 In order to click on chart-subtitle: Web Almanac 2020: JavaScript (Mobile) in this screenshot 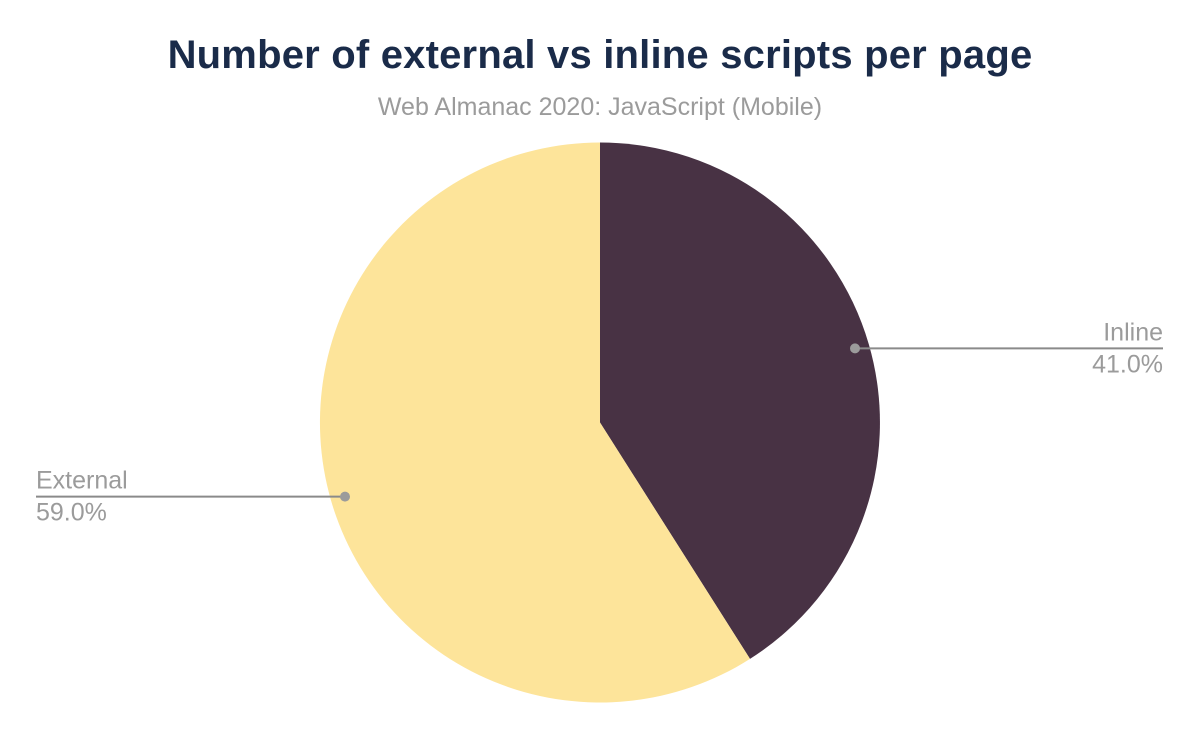, I will do `click(600, 107)`.